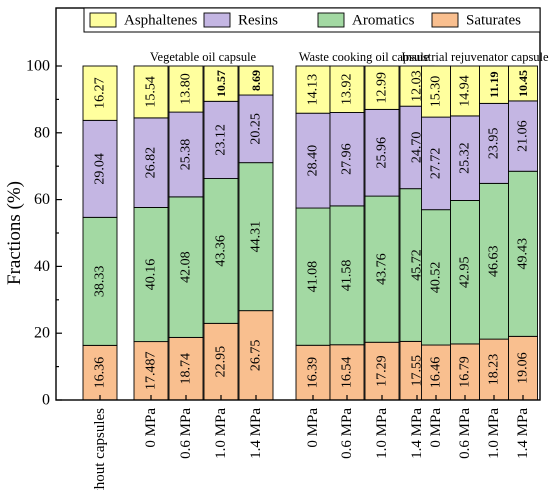 The height and width of the screenshot is (490, 550). What do you see at coordinates (382, 153) in the screenshot?
I see `value-label-resins-7: 25.96` at bounding box center [382, 153].